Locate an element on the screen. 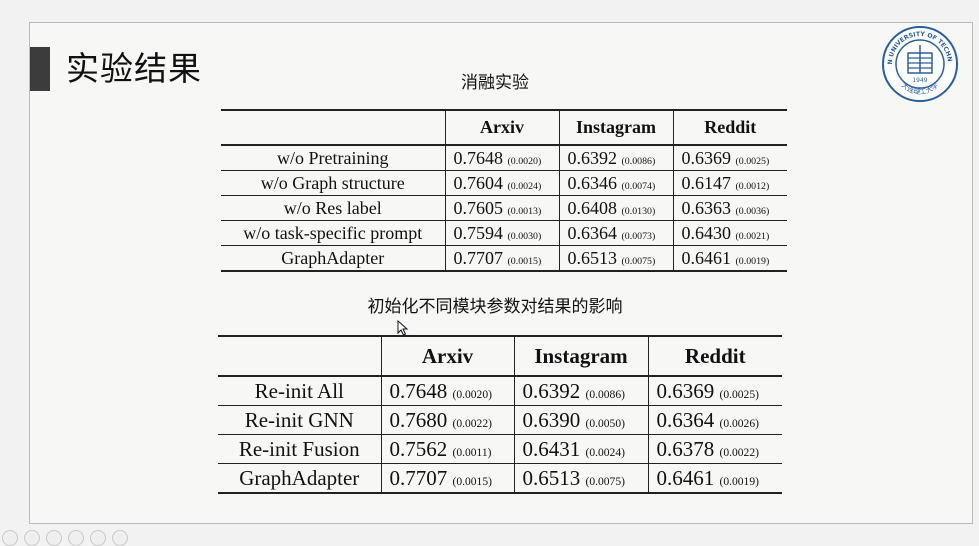 The width and height of the screenshot is (979, 546). cell: 0.6364 (0.0073) is located at coordinates (615, 233).